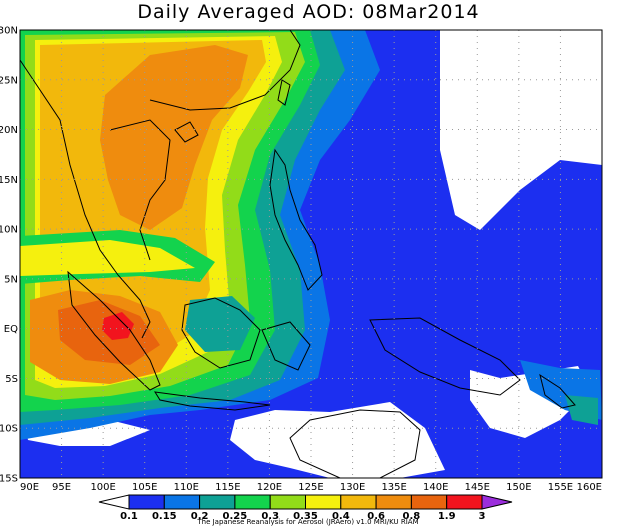 Image resolution: width=617 pixels, height=527 pixels. Describe the element at coordinates (61, 487) in the screenshot. I see `longitude-tick-label: 95E` at that location.